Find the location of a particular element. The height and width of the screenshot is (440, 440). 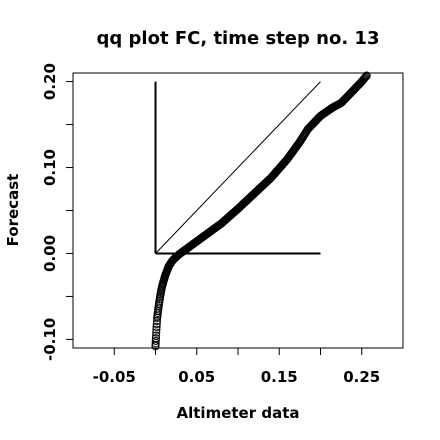

x-tick-label: -0.05 is located at coordinates (114, 377).